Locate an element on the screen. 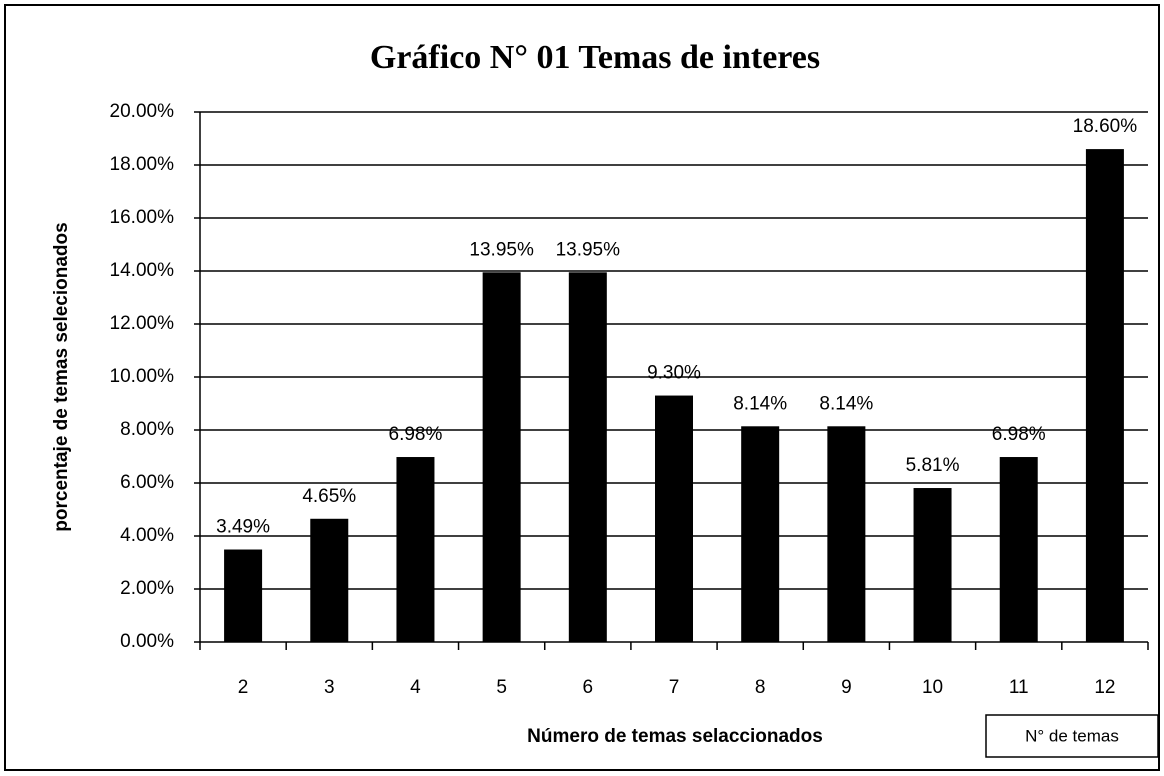  y-tick-label: 8.00% is located at coordinates (147, 429).